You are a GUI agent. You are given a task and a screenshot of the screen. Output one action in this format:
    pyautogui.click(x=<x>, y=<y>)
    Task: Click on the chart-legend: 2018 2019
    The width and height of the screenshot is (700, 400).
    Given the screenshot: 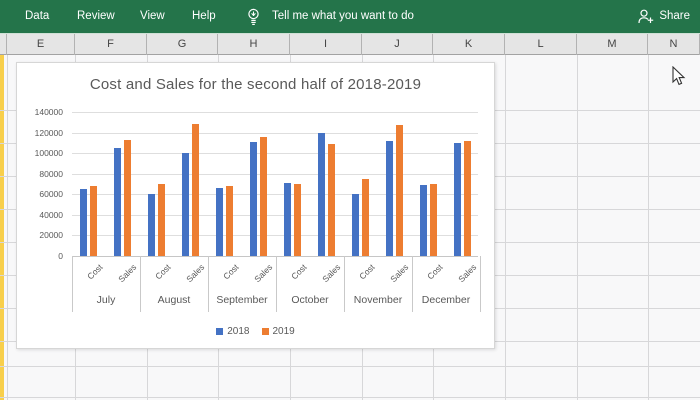 What is the action you would take?
    pyautogui.click(x=255, y=331)
    